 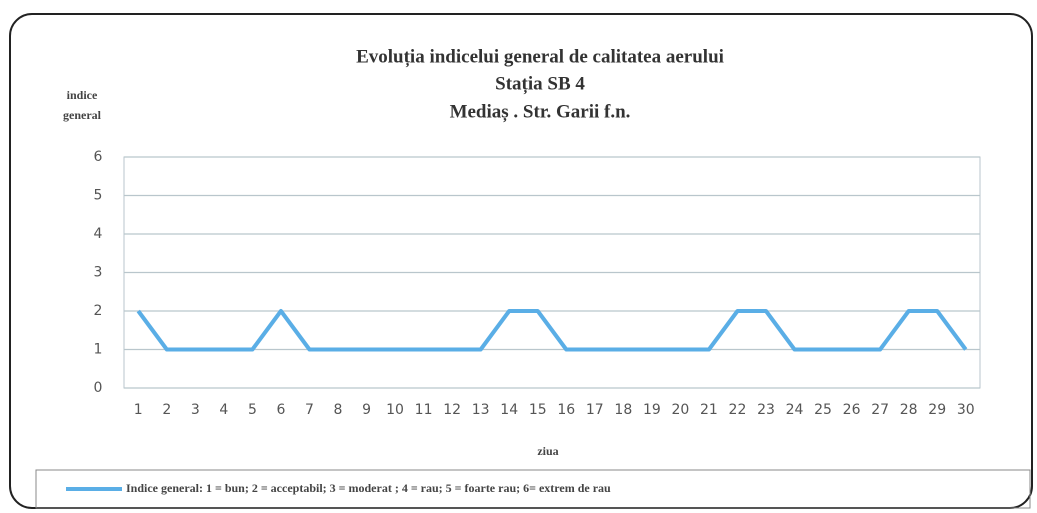 I want to click on x-tick-label: 2, so click(x=166, y=410).